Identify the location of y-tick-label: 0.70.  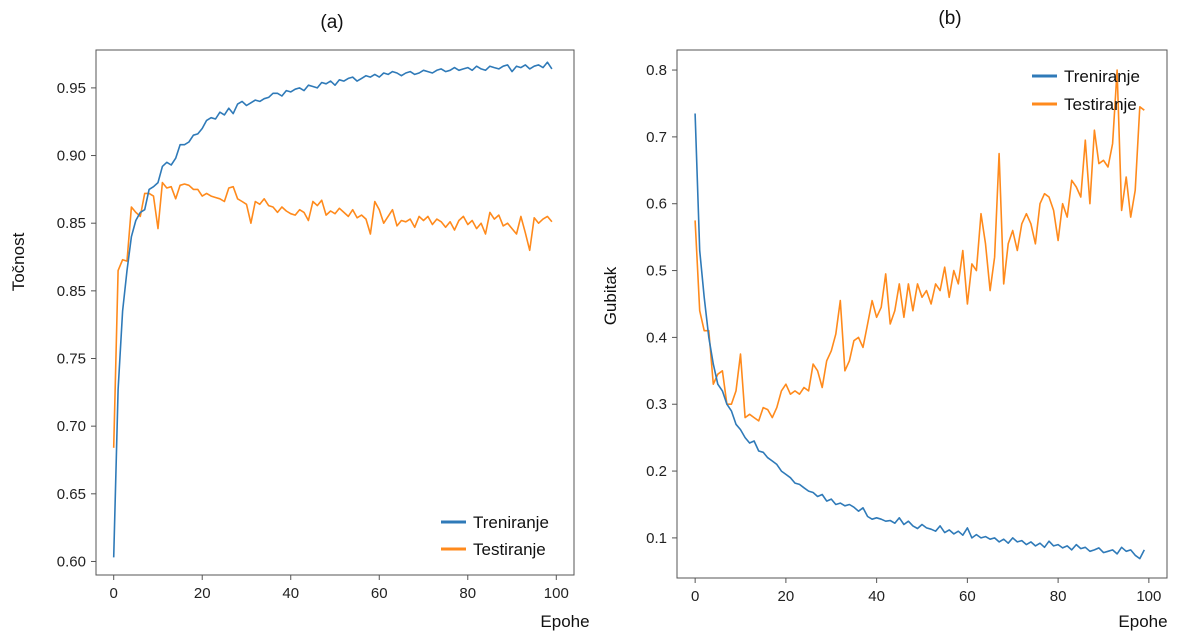
(71, 426).